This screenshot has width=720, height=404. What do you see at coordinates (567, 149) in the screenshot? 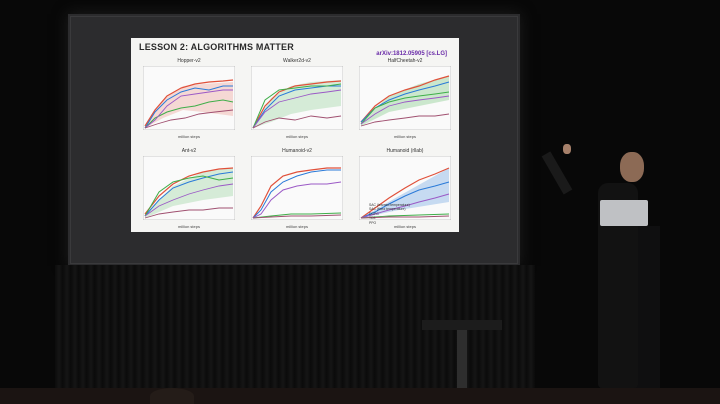
I see `speaker-hand` at bounding box center [567, 149].